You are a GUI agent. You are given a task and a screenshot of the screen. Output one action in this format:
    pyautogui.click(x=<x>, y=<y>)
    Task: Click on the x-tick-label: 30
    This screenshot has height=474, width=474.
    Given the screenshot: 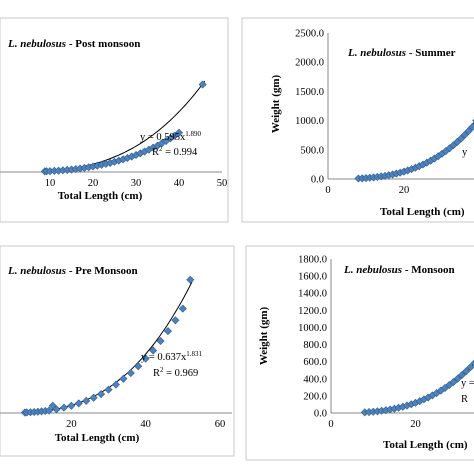 What is the action you would take?
    pyautogui.click(x=136, y=183)
    